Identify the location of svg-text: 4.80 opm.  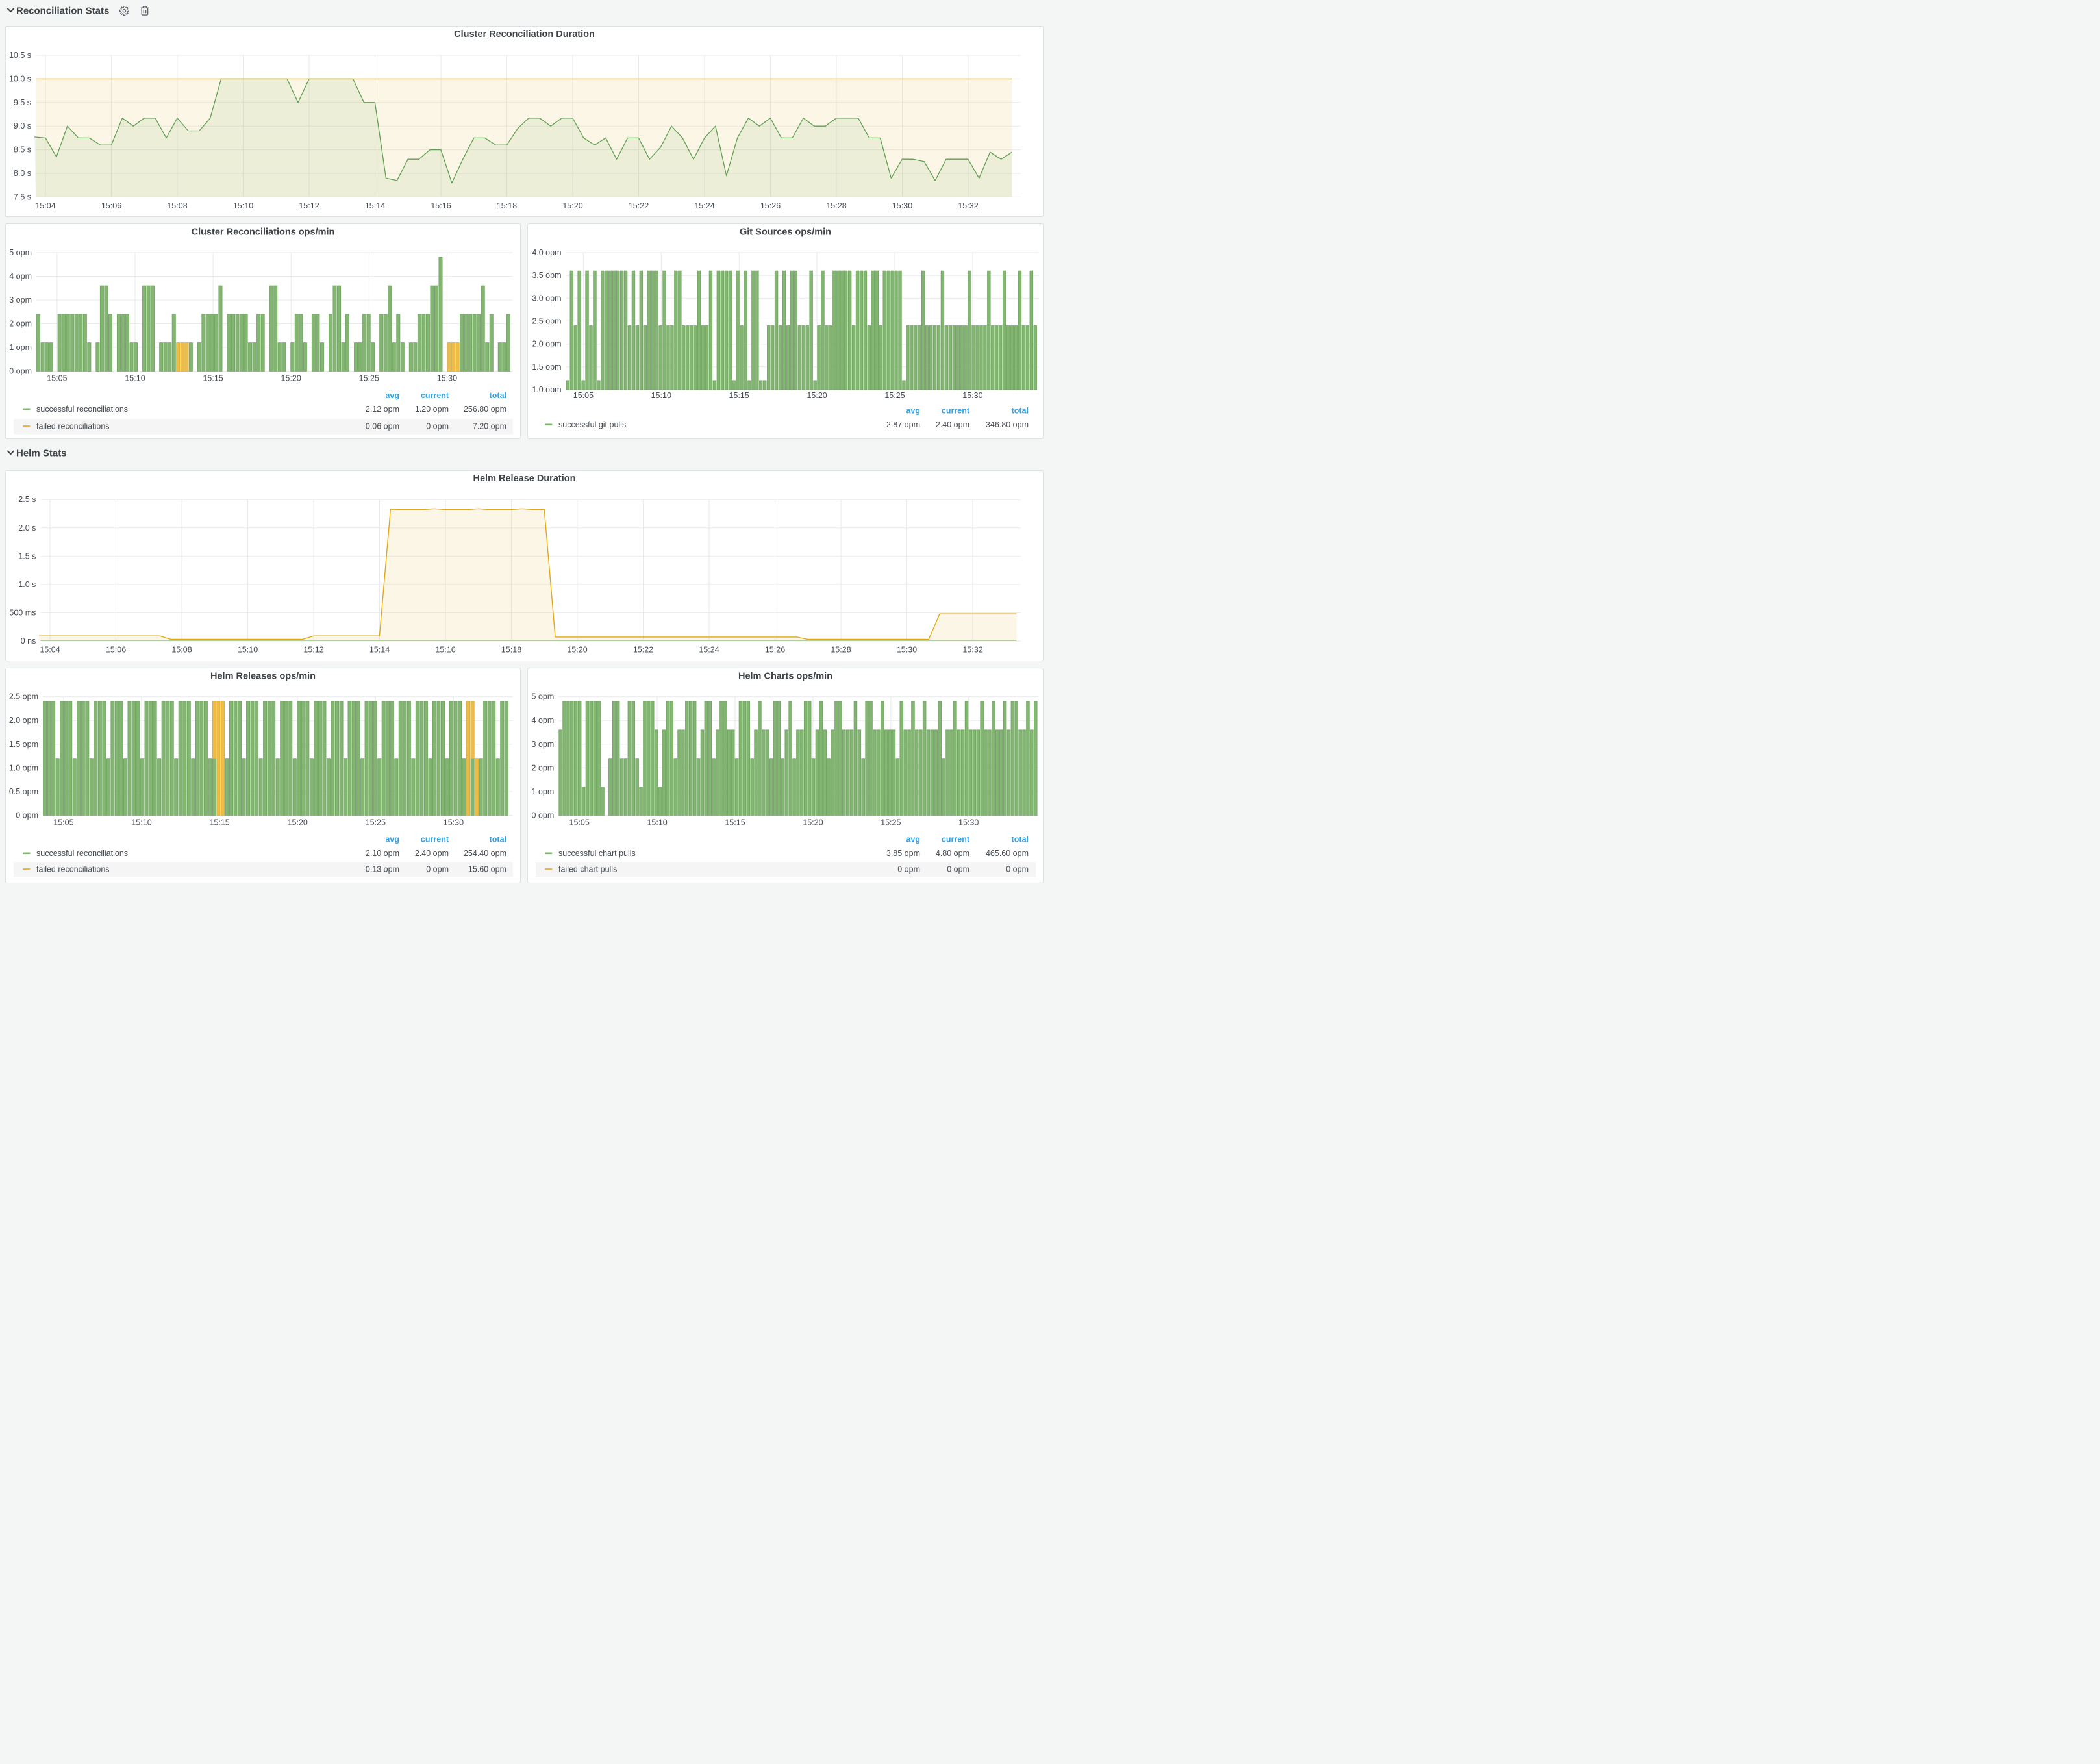
(953, 854).